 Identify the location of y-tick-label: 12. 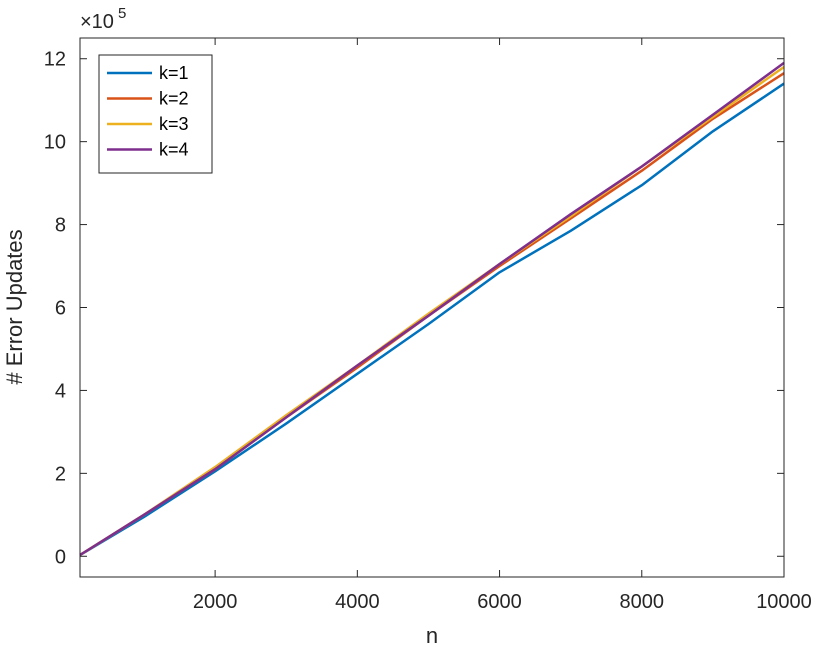
(55, 60).